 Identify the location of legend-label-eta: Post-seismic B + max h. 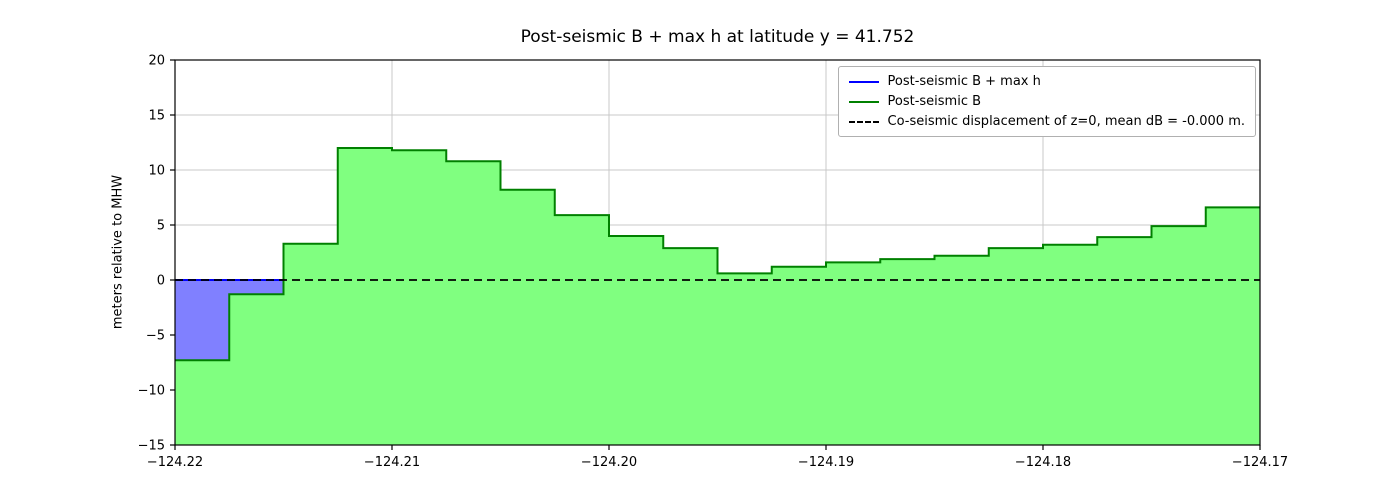
(964, 81).